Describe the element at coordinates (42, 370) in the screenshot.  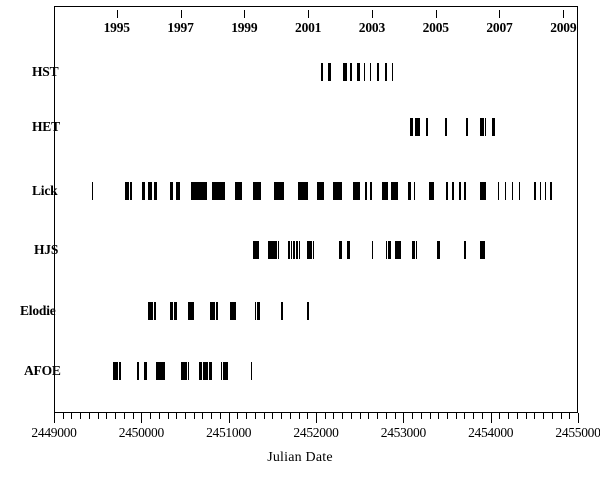
I see `row-label-afoe: AFOE` at that location.